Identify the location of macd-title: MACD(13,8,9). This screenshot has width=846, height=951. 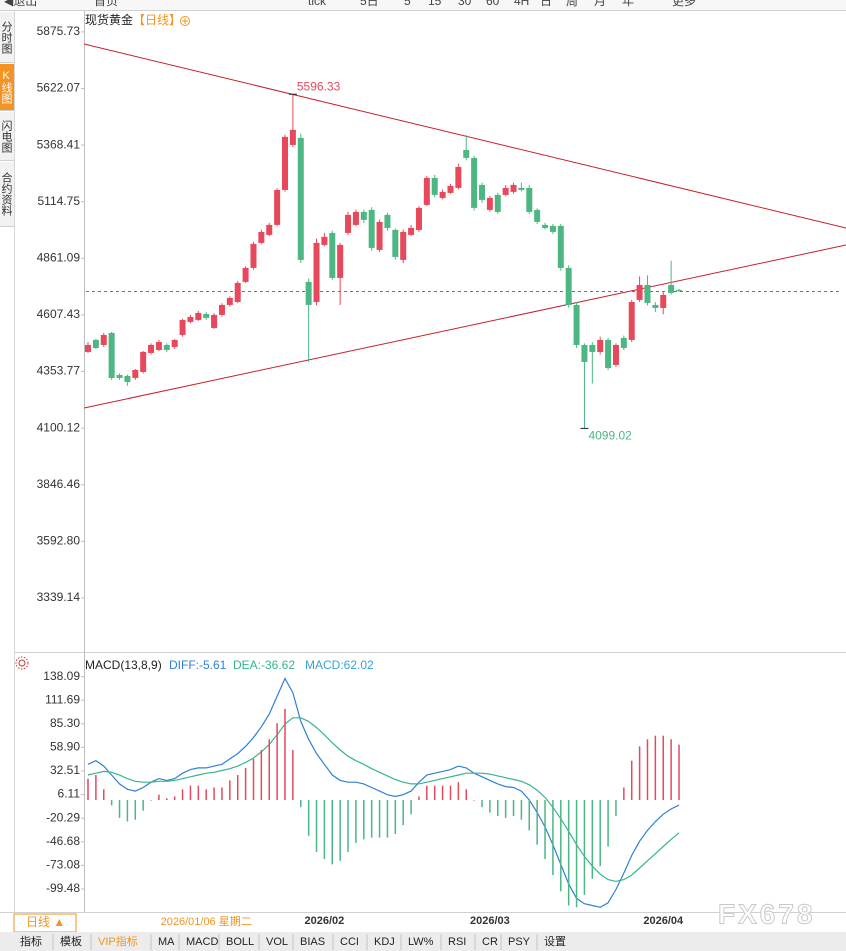
(123, 665).